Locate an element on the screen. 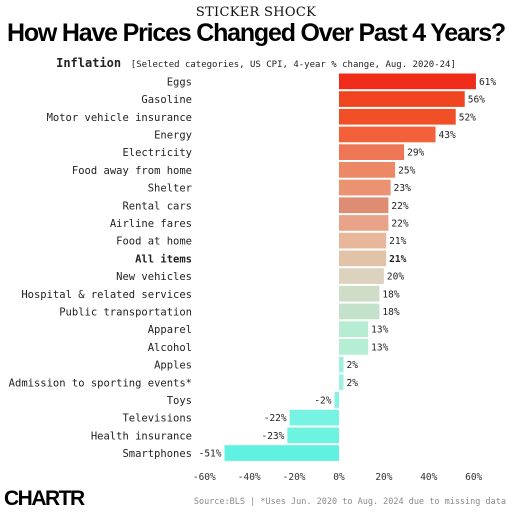  category-label: Food away from home is located at coordinates (132, 171).